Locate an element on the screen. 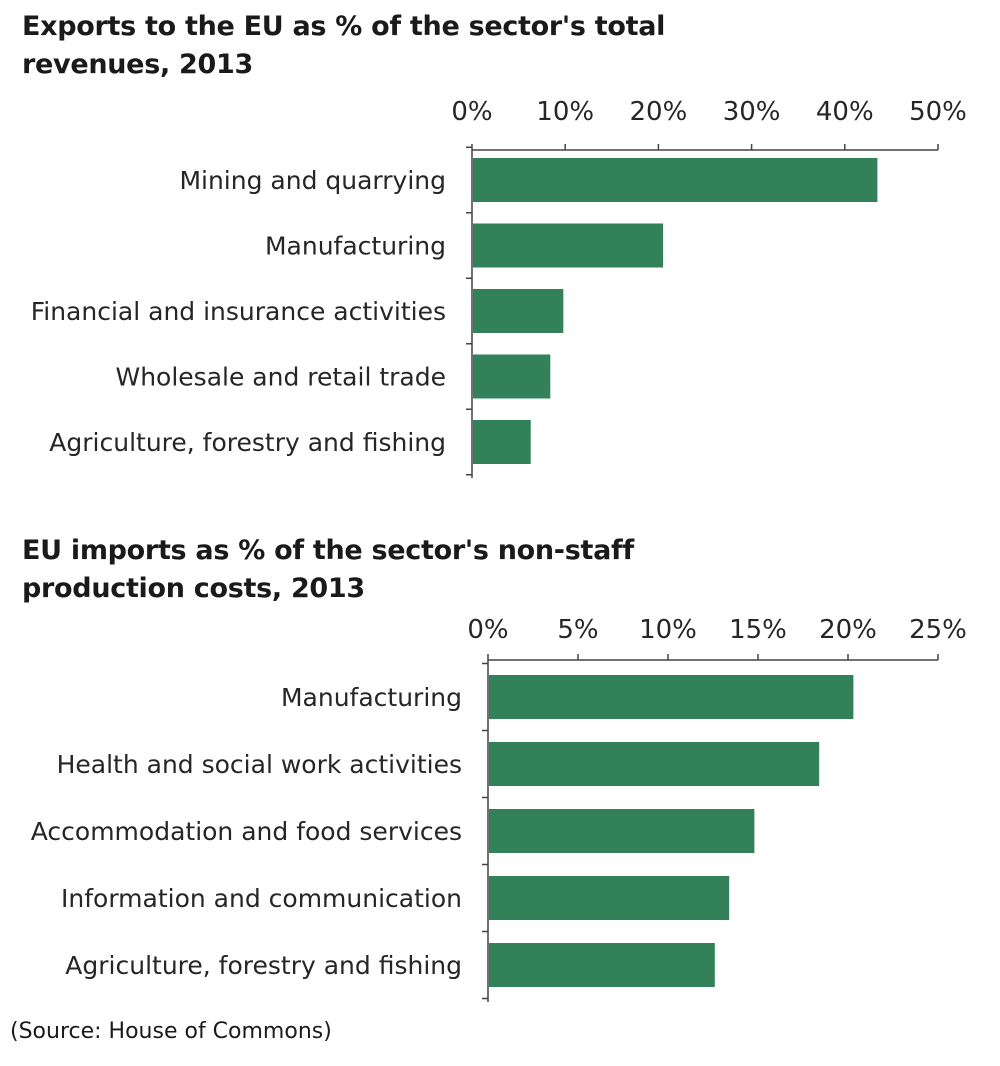 This screenshot has width=1000, height=1066. category-label: Wholesale and retail trade is located at coordinates (280, 377).